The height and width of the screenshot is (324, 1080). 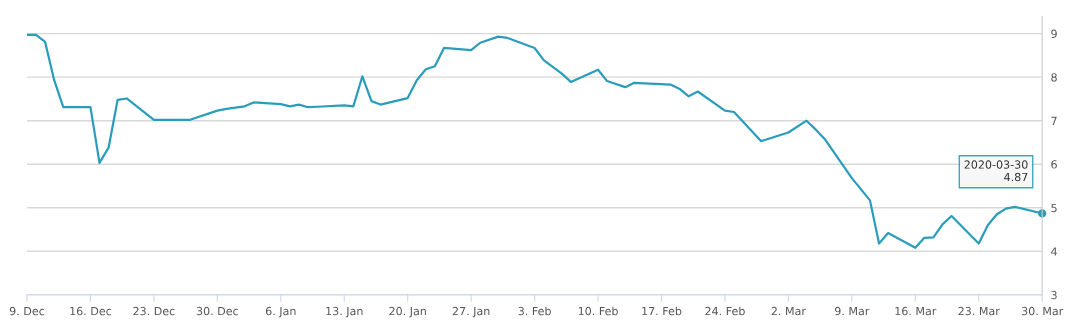 What do you see at coordinates (996, 164) in the screenshot?
I see `annotation: 2020-03-30` at bounding box center [996, 164].